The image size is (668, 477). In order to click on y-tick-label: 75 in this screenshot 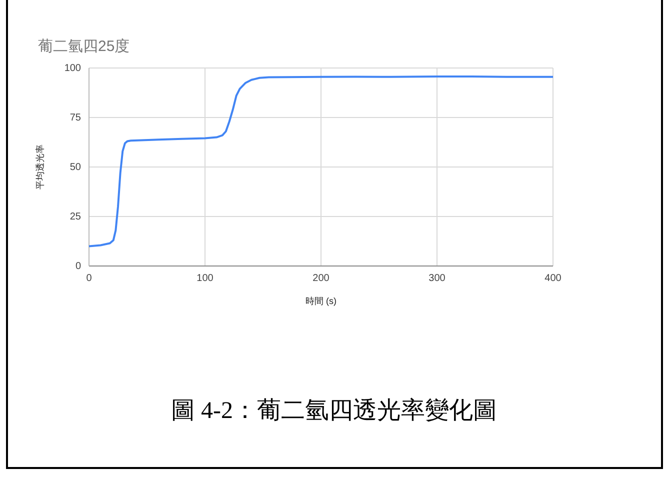, I will do `click(76, 118)`.